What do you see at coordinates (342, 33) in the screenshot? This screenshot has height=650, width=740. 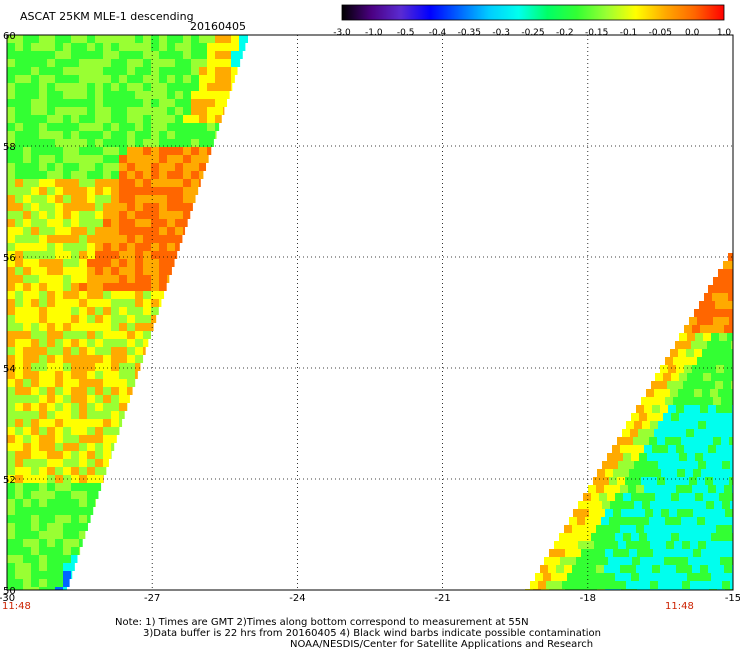 I see `colorbar-tick-label: -3.0` at bounding box center [342, 33].